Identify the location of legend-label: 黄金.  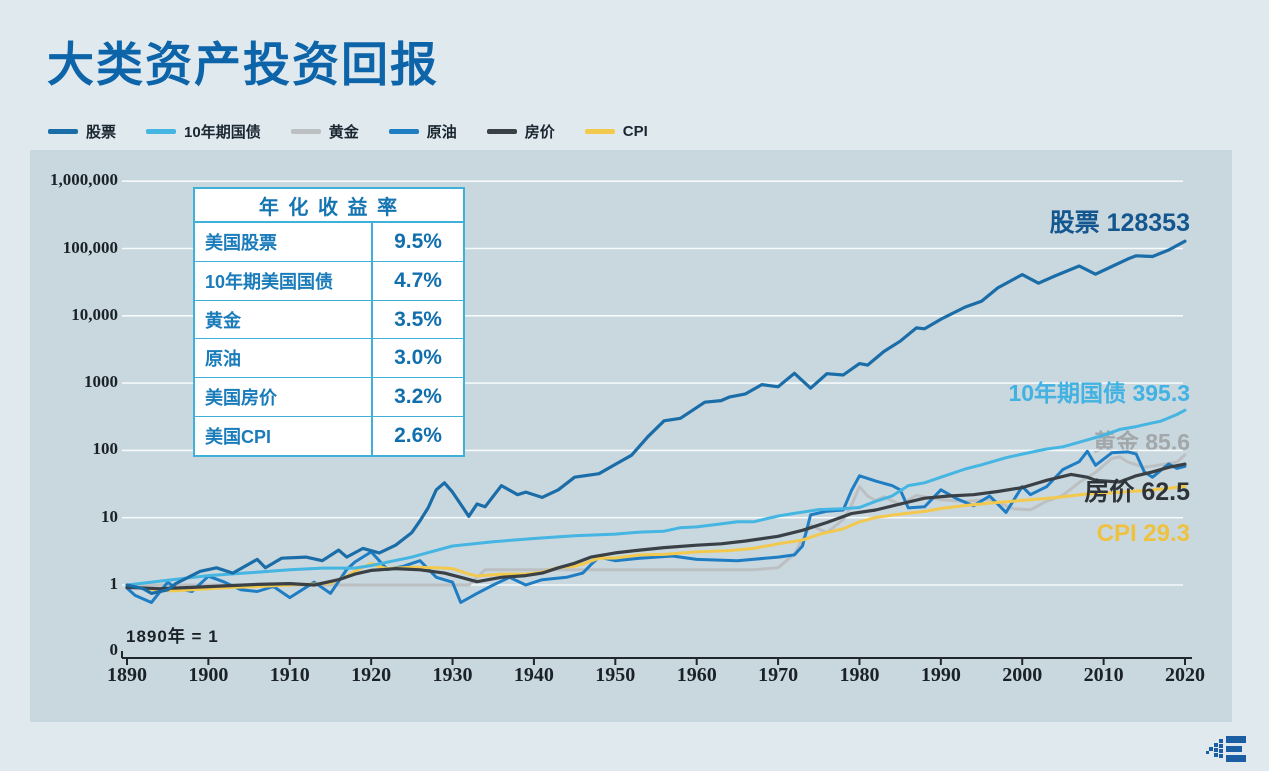
(343, 132).